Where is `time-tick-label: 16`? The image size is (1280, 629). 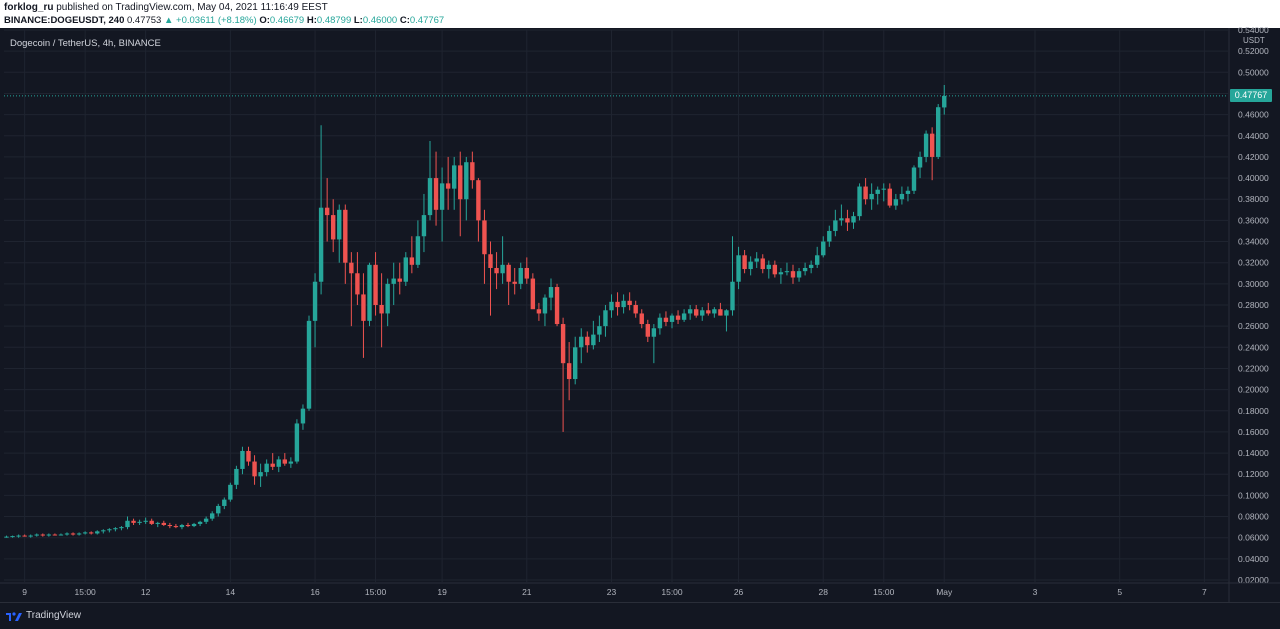 time-tick-label: 16 is located at coordinates (315, 592).